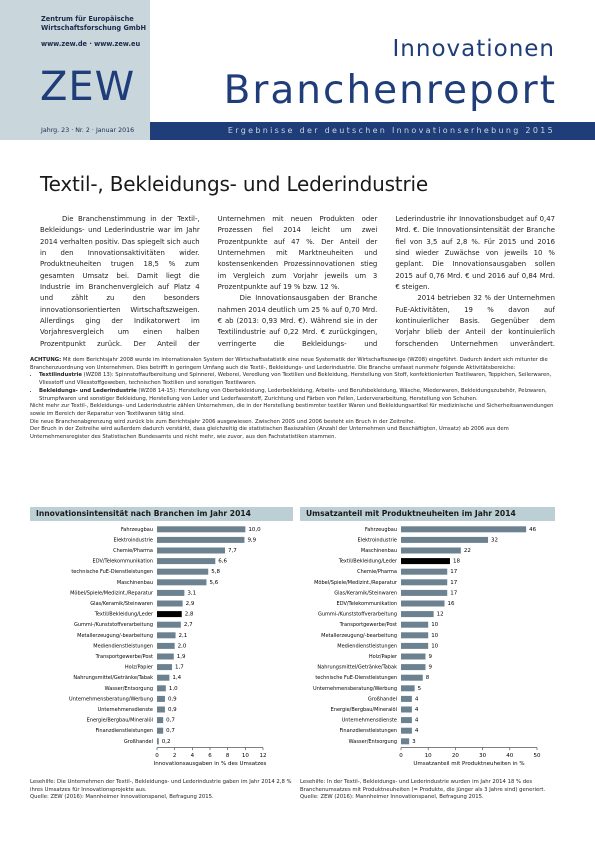  I want to click on value-label: 1,9, so click(181, 657).